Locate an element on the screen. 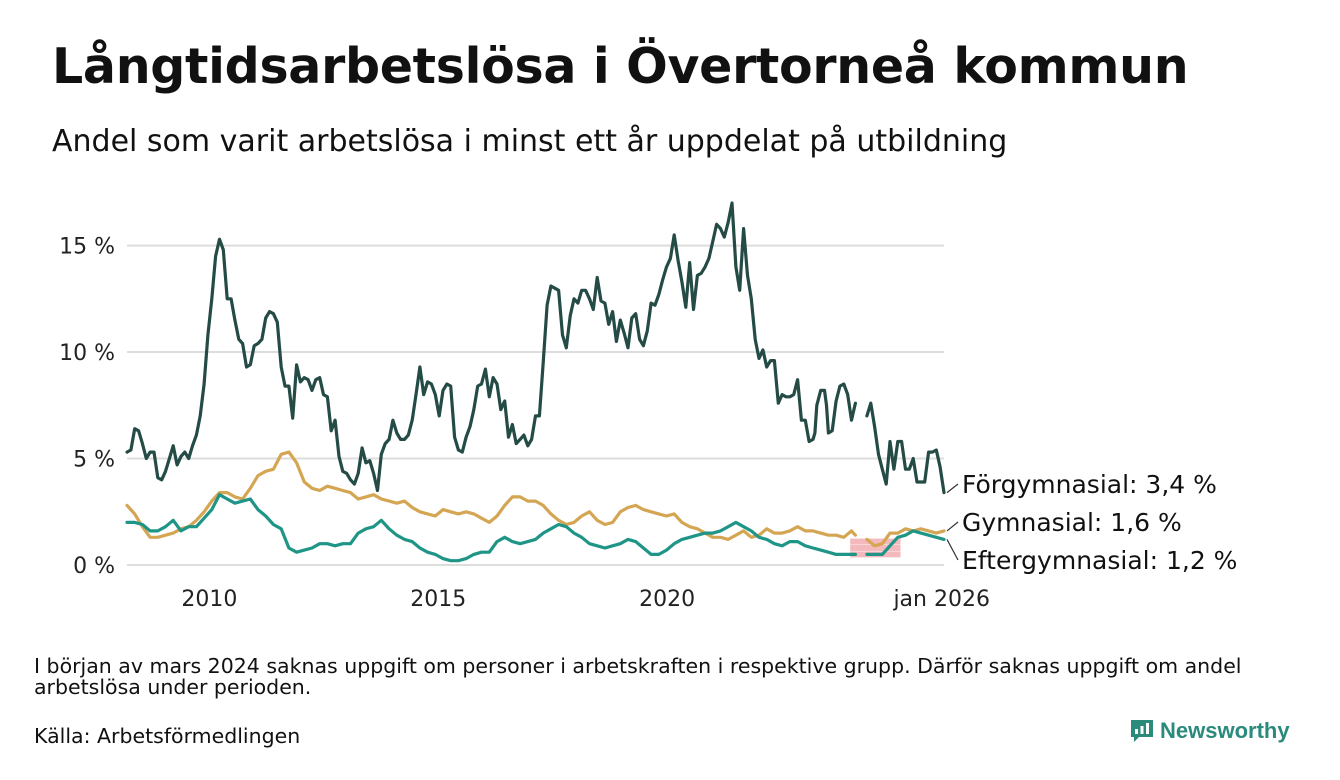  source-line: Källa: Arbetsförmedlingen is located at coordinates (167, 736).